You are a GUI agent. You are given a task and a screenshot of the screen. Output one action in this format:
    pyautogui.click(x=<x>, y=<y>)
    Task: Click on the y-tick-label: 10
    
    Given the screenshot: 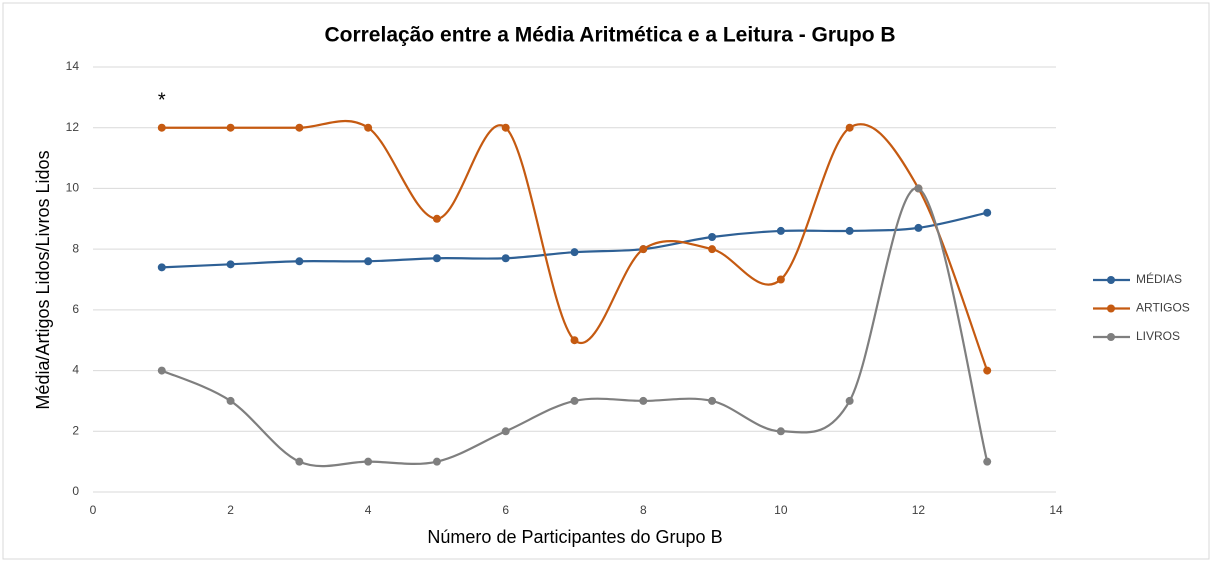 What is the action you would take?
    pyautogui.click(x=73, y=188)
    